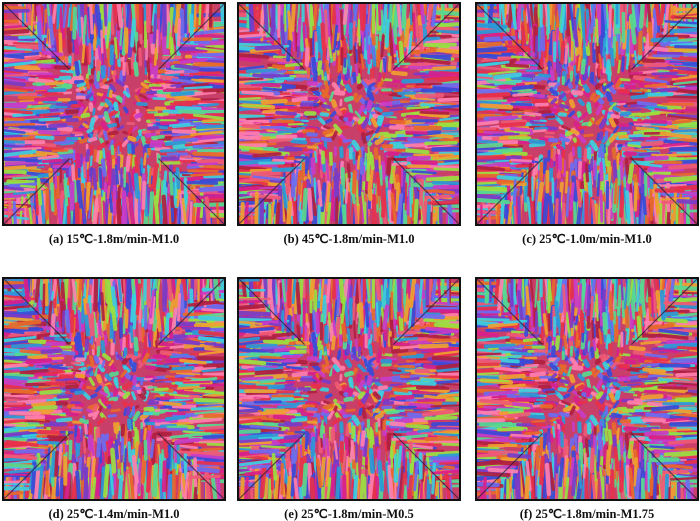 The height and width of the screenshot is (521, 700). What do you see at coordinates (587, 114) in the screenshot?
I see `micrograph` at bounding box center [587, 114].